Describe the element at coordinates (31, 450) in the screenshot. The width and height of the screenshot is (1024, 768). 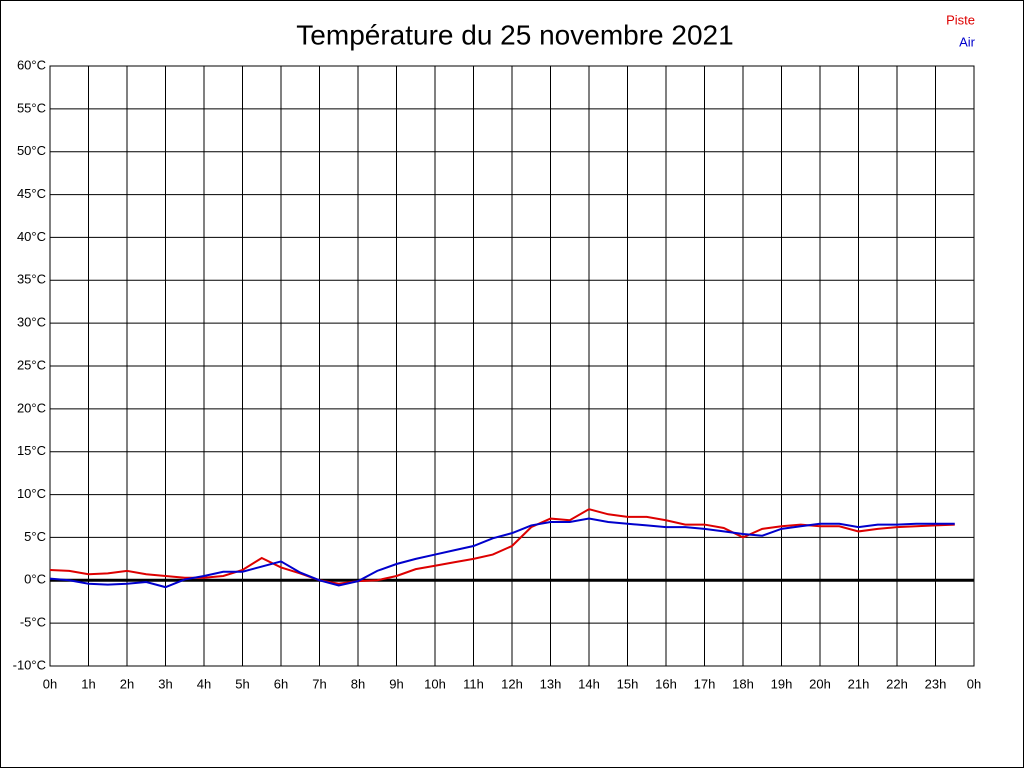
I see `y-tick-label: 15°C` at that location.